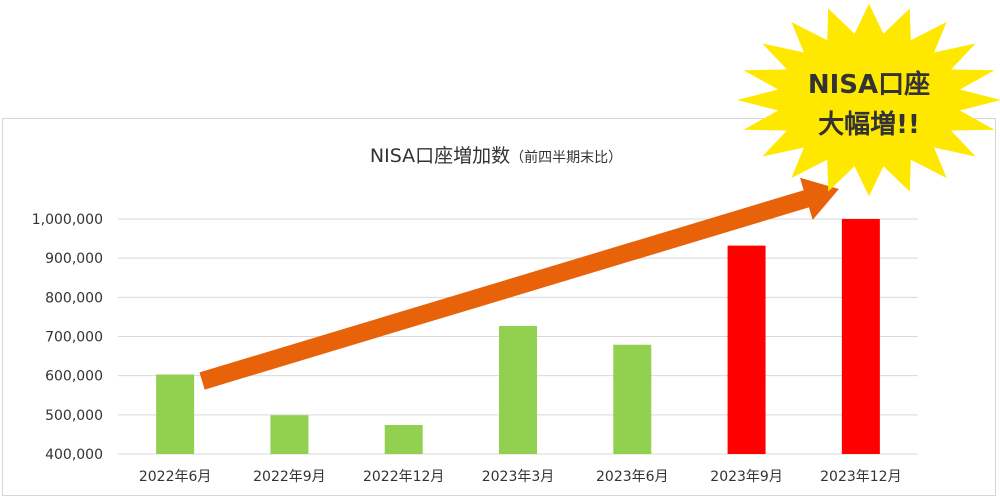  Describe the element at coordinates (74, 338) in the screenshot. I see `y-tick-label: 700,000` at that location.